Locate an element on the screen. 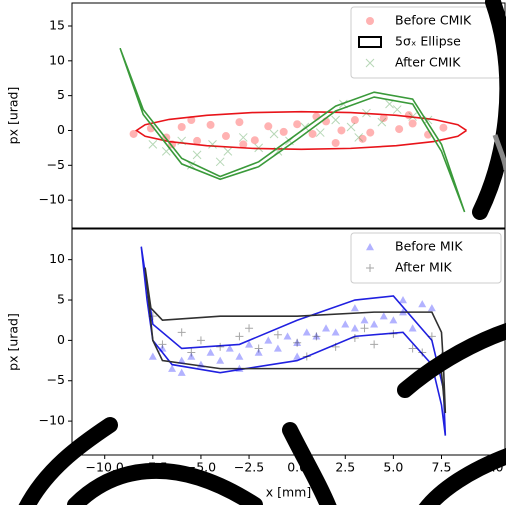  y-tick-label: −5 is located at coordinates (56, 379).